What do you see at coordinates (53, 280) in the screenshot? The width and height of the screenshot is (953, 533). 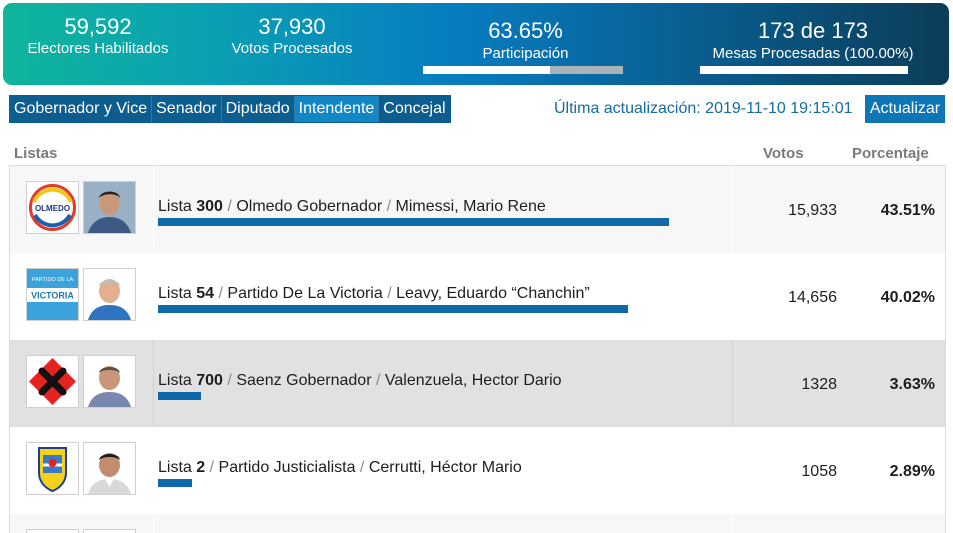 I see `victoria-logo-top-text: PARTIDO DE LA` at bounding box center [53, 280].